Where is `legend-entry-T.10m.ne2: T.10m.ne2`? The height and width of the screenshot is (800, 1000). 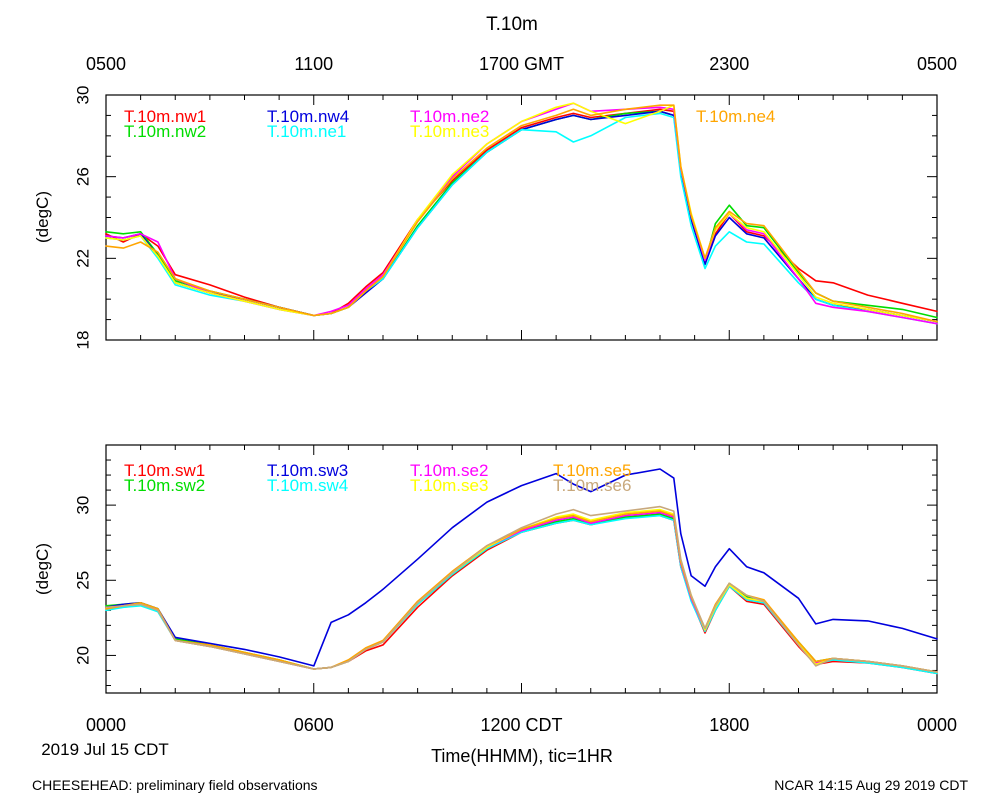 legend-entry-T.10m.ne2: T.10m.ne2 is located at coordinates (449, 116).